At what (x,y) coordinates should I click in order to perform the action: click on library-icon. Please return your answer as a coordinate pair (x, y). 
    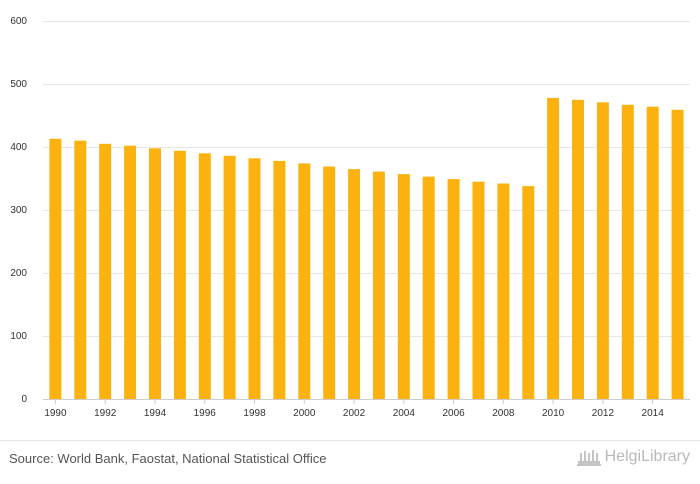
    Looking at the image, I should click on (588, 458).